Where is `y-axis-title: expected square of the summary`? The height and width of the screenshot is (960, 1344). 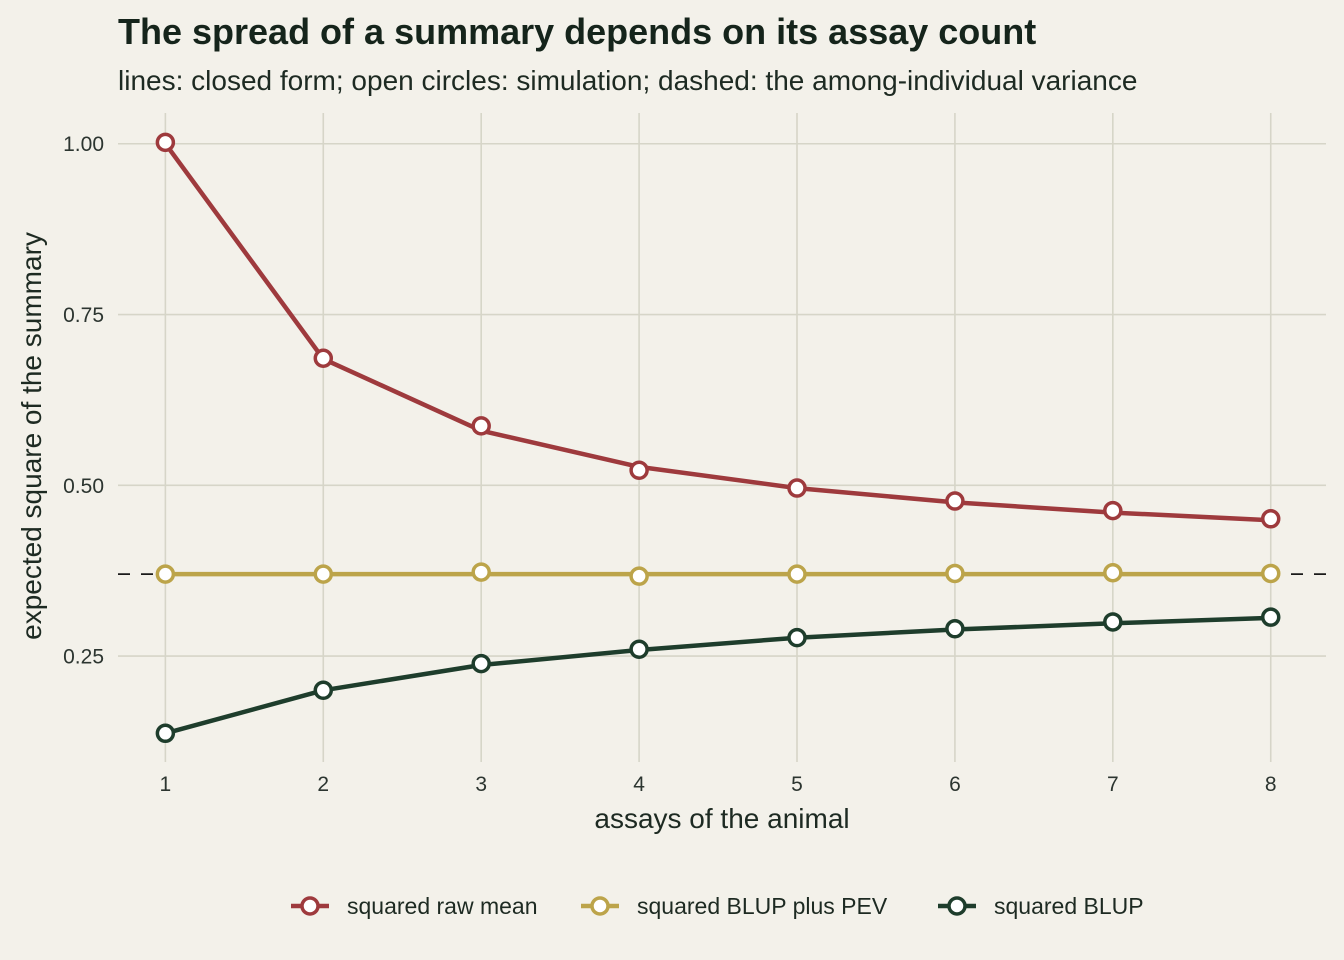 y-axis-title: expected square of the summary is located at coordinates (31, 436).